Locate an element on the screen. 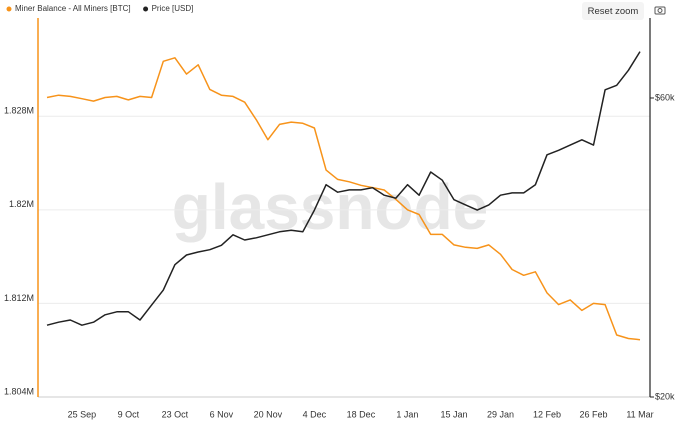 Image resolution: width=681 pixels, height=427 pixels. x-tick-label: 20 Nov is located at coordinates (268, 414).